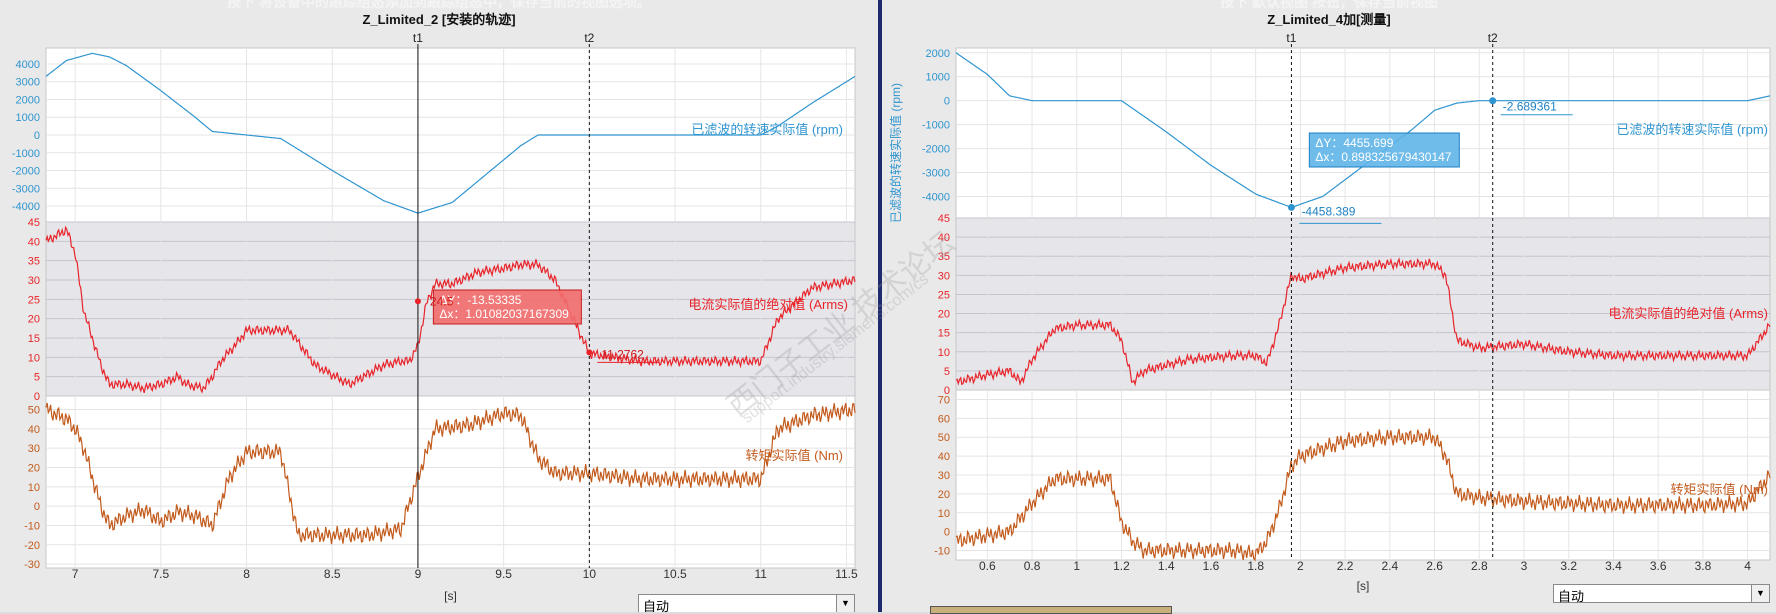 Image resolution: width=1776 pixels, height=614 pixels. What do you see at coordinates (987, 566) in the screenshot?
I see `x-tick-label: 0.6` at bounding box center [987, 566].